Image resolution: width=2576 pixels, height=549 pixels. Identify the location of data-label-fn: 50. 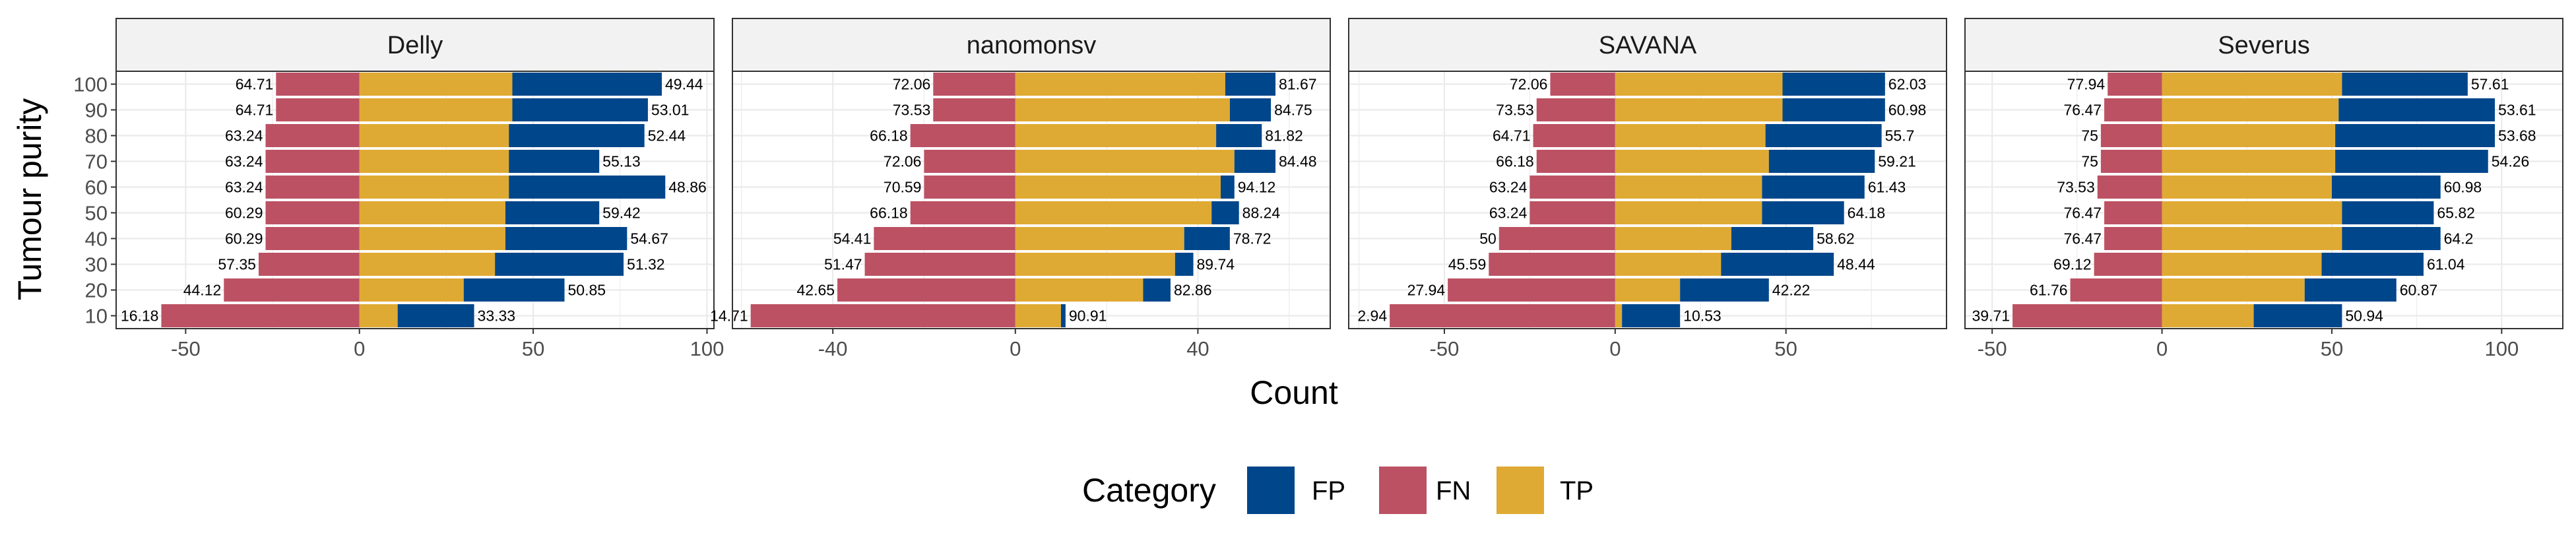
(1488, 238).